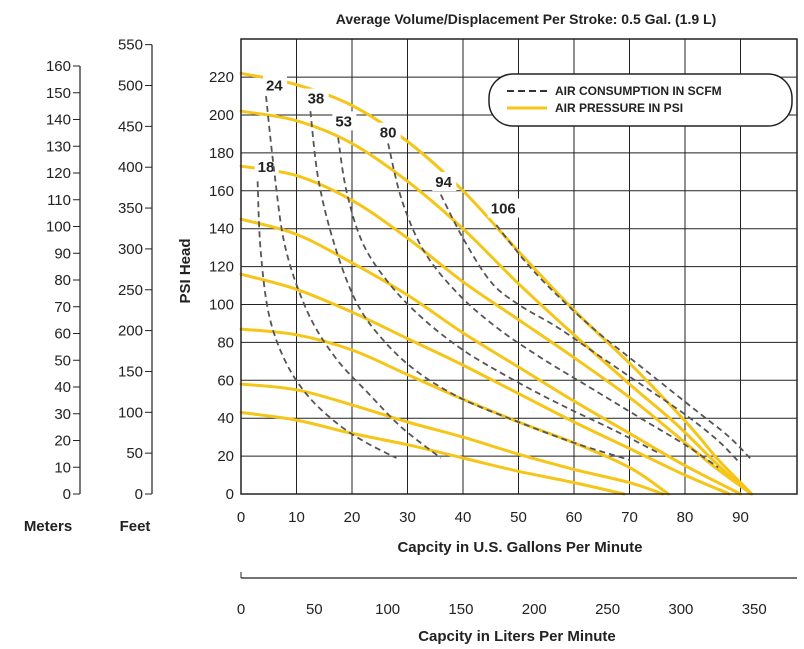  Describe the element at coordinates (266, 167) in the screenshot. I see `air-curve-label: 18` at that location.